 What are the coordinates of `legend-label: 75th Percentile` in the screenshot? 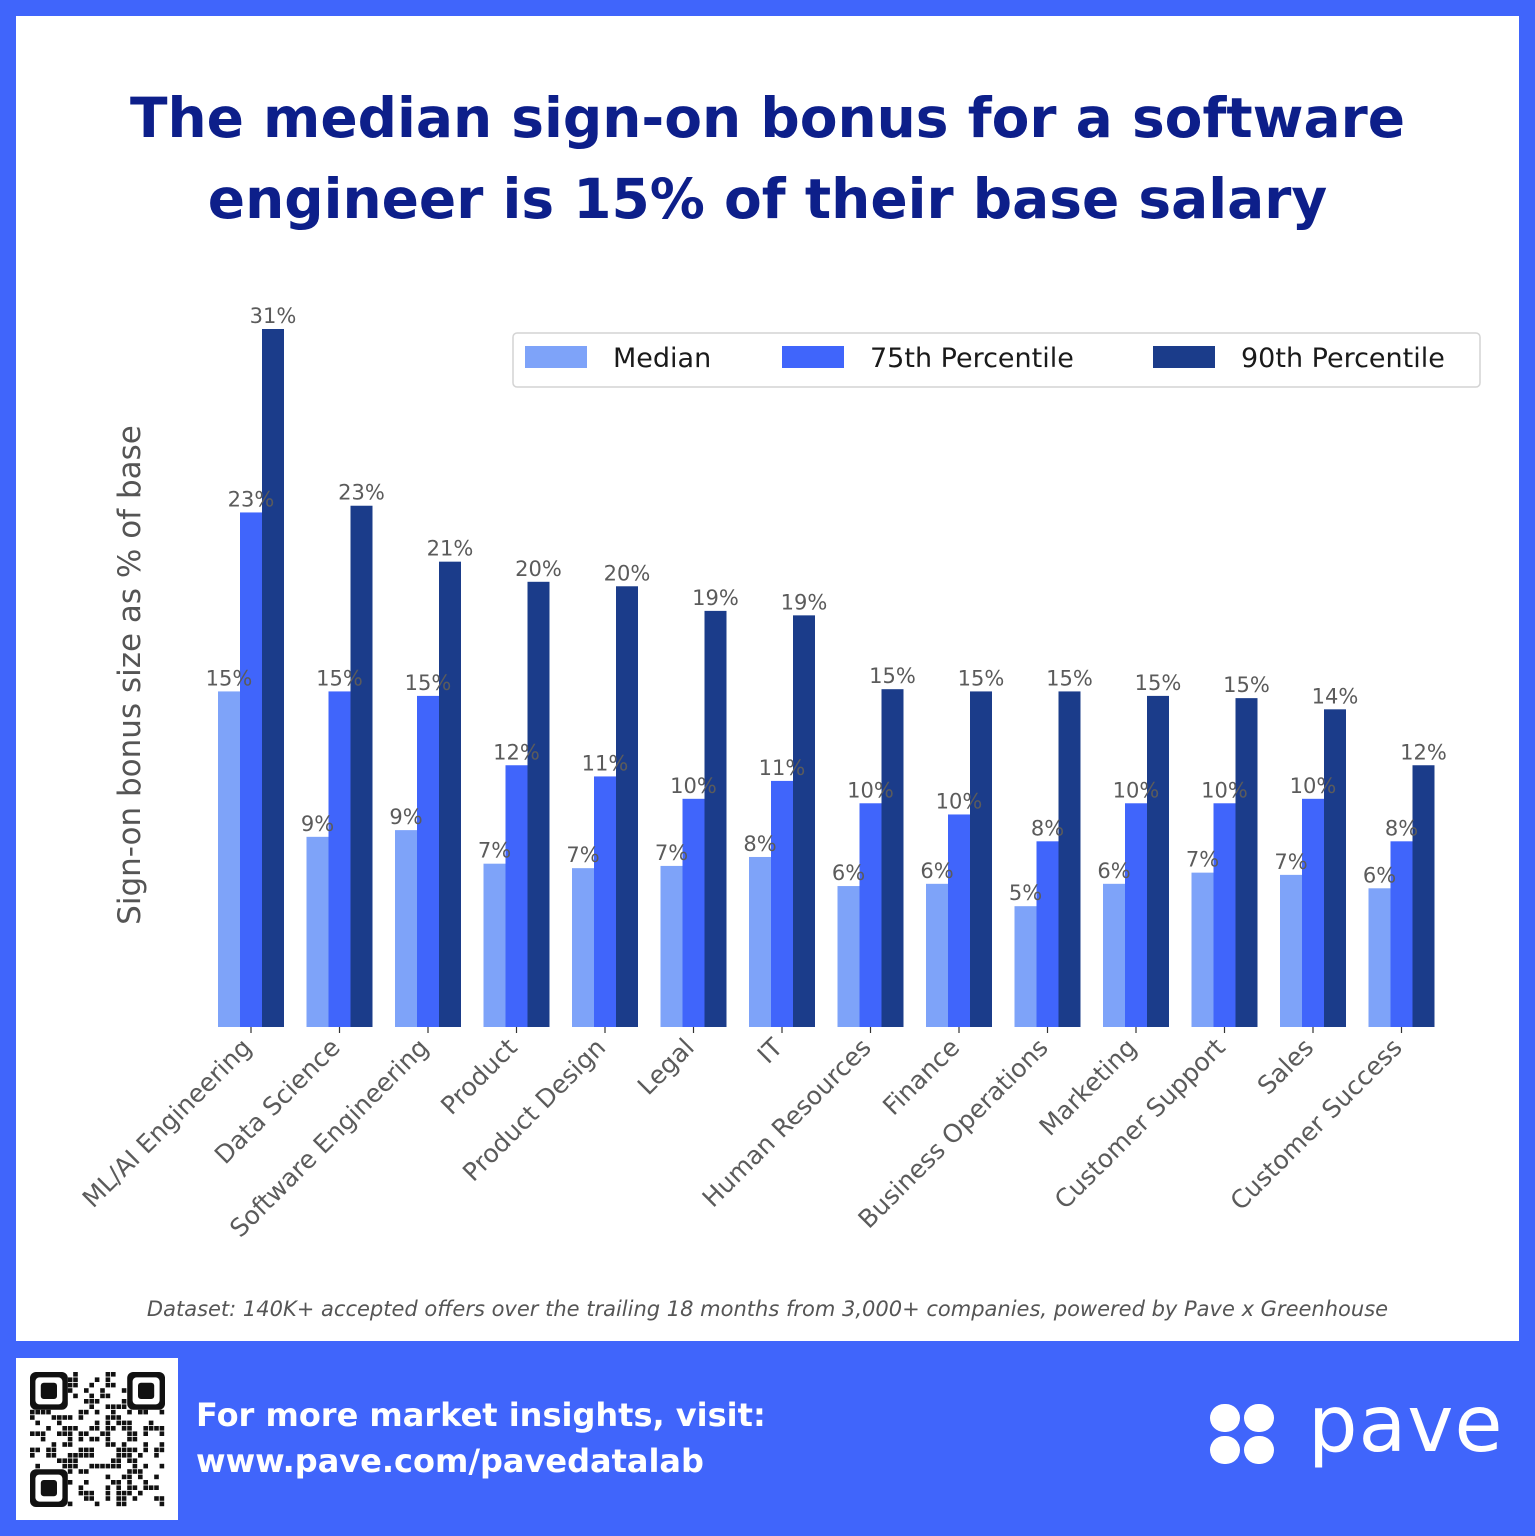 It's located at (972, 358).